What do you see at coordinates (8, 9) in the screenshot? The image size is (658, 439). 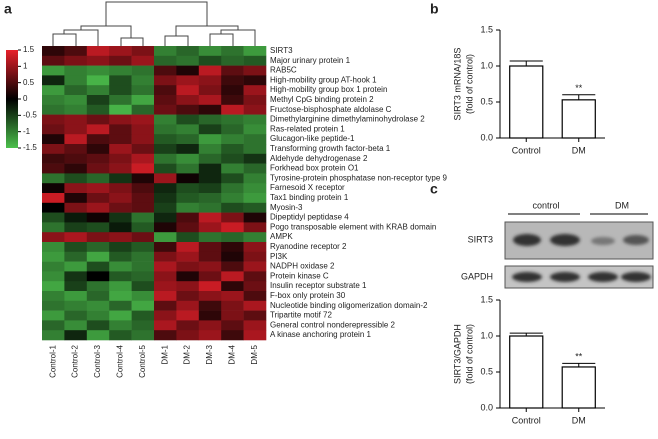 I see `panel-label: a` at bounding box center [8, 9].